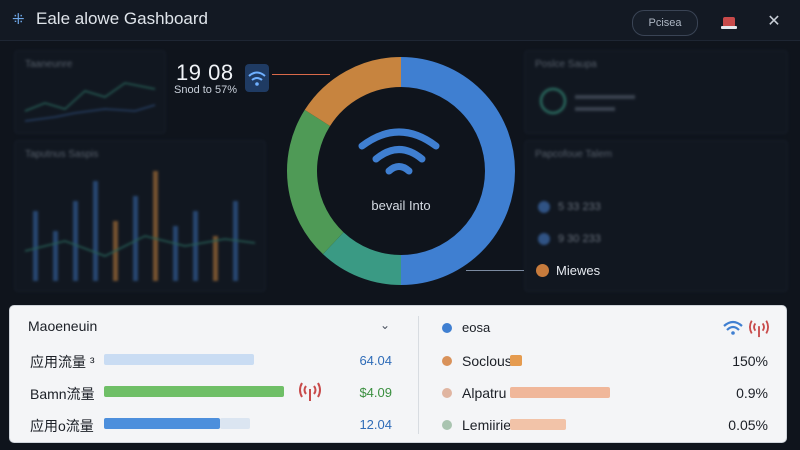 This screenshot has width=800, height=450. I want to click on chevron-down-icon: ⌄, so click(385, 325).